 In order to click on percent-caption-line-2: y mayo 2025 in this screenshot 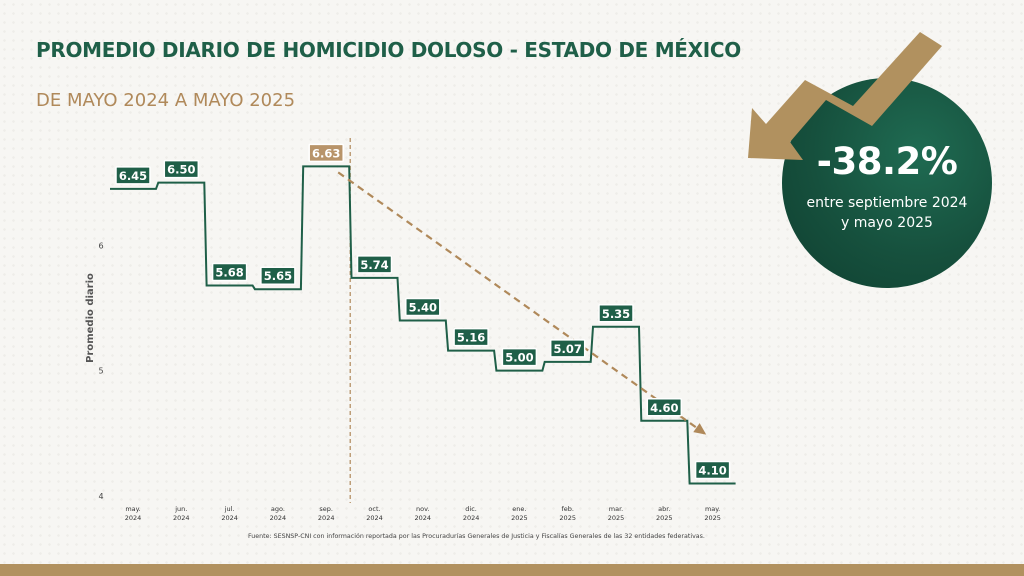, I will do `click(887, 223)`.